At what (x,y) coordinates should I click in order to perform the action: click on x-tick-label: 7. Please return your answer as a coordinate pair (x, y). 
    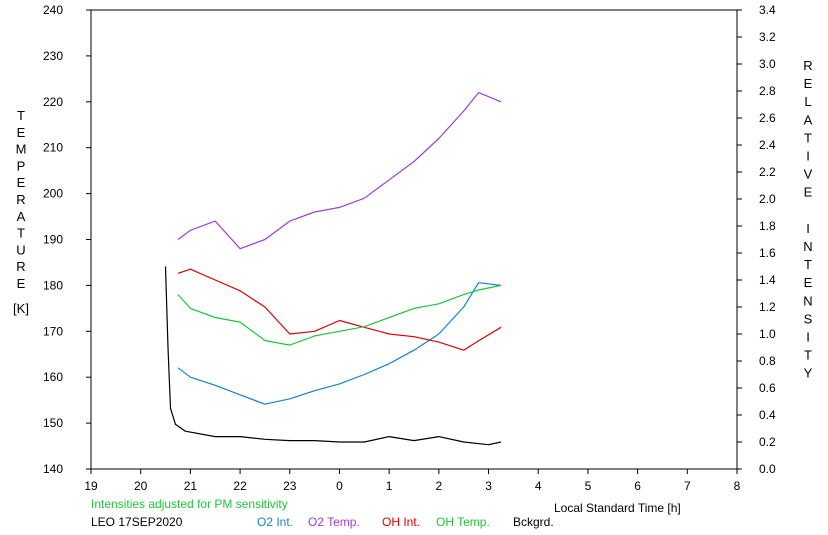
    Looking at the image, I should click on (687, 486).